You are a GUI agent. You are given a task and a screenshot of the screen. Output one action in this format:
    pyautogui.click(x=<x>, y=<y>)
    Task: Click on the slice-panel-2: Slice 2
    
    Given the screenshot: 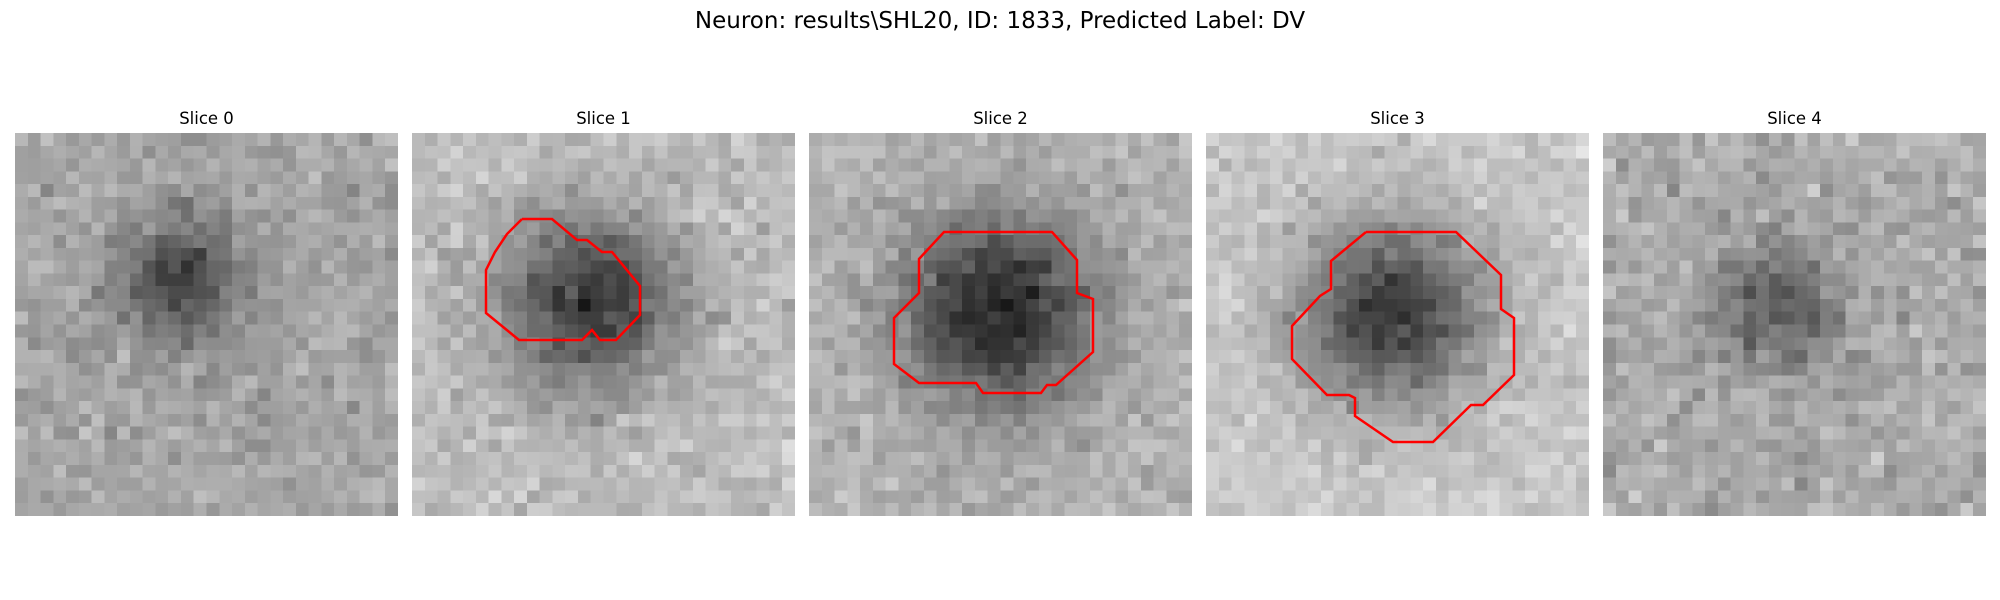 What is the action you would take?
    pyautogui.click(x=1000, y=312)
    